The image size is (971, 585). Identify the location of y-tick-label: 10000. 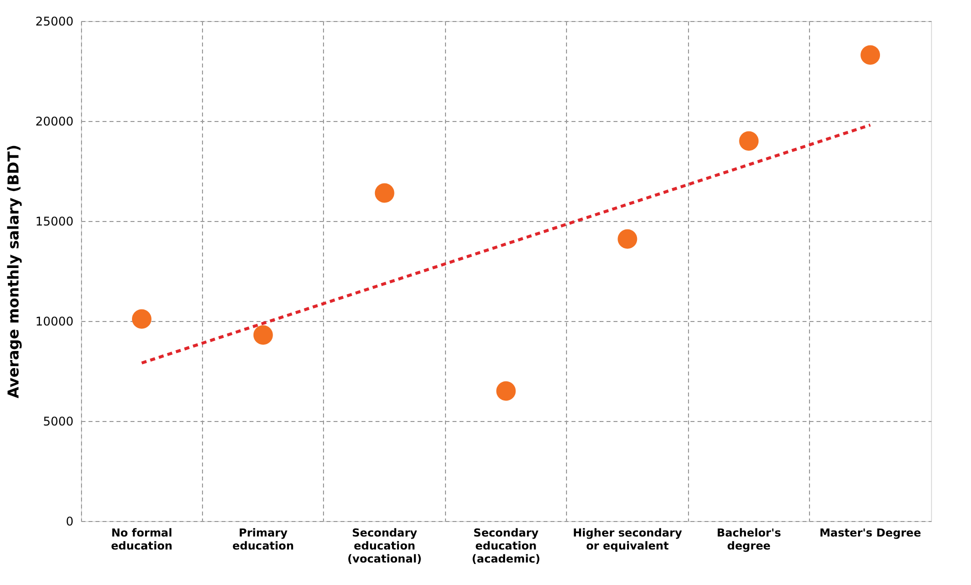
(54, 321).